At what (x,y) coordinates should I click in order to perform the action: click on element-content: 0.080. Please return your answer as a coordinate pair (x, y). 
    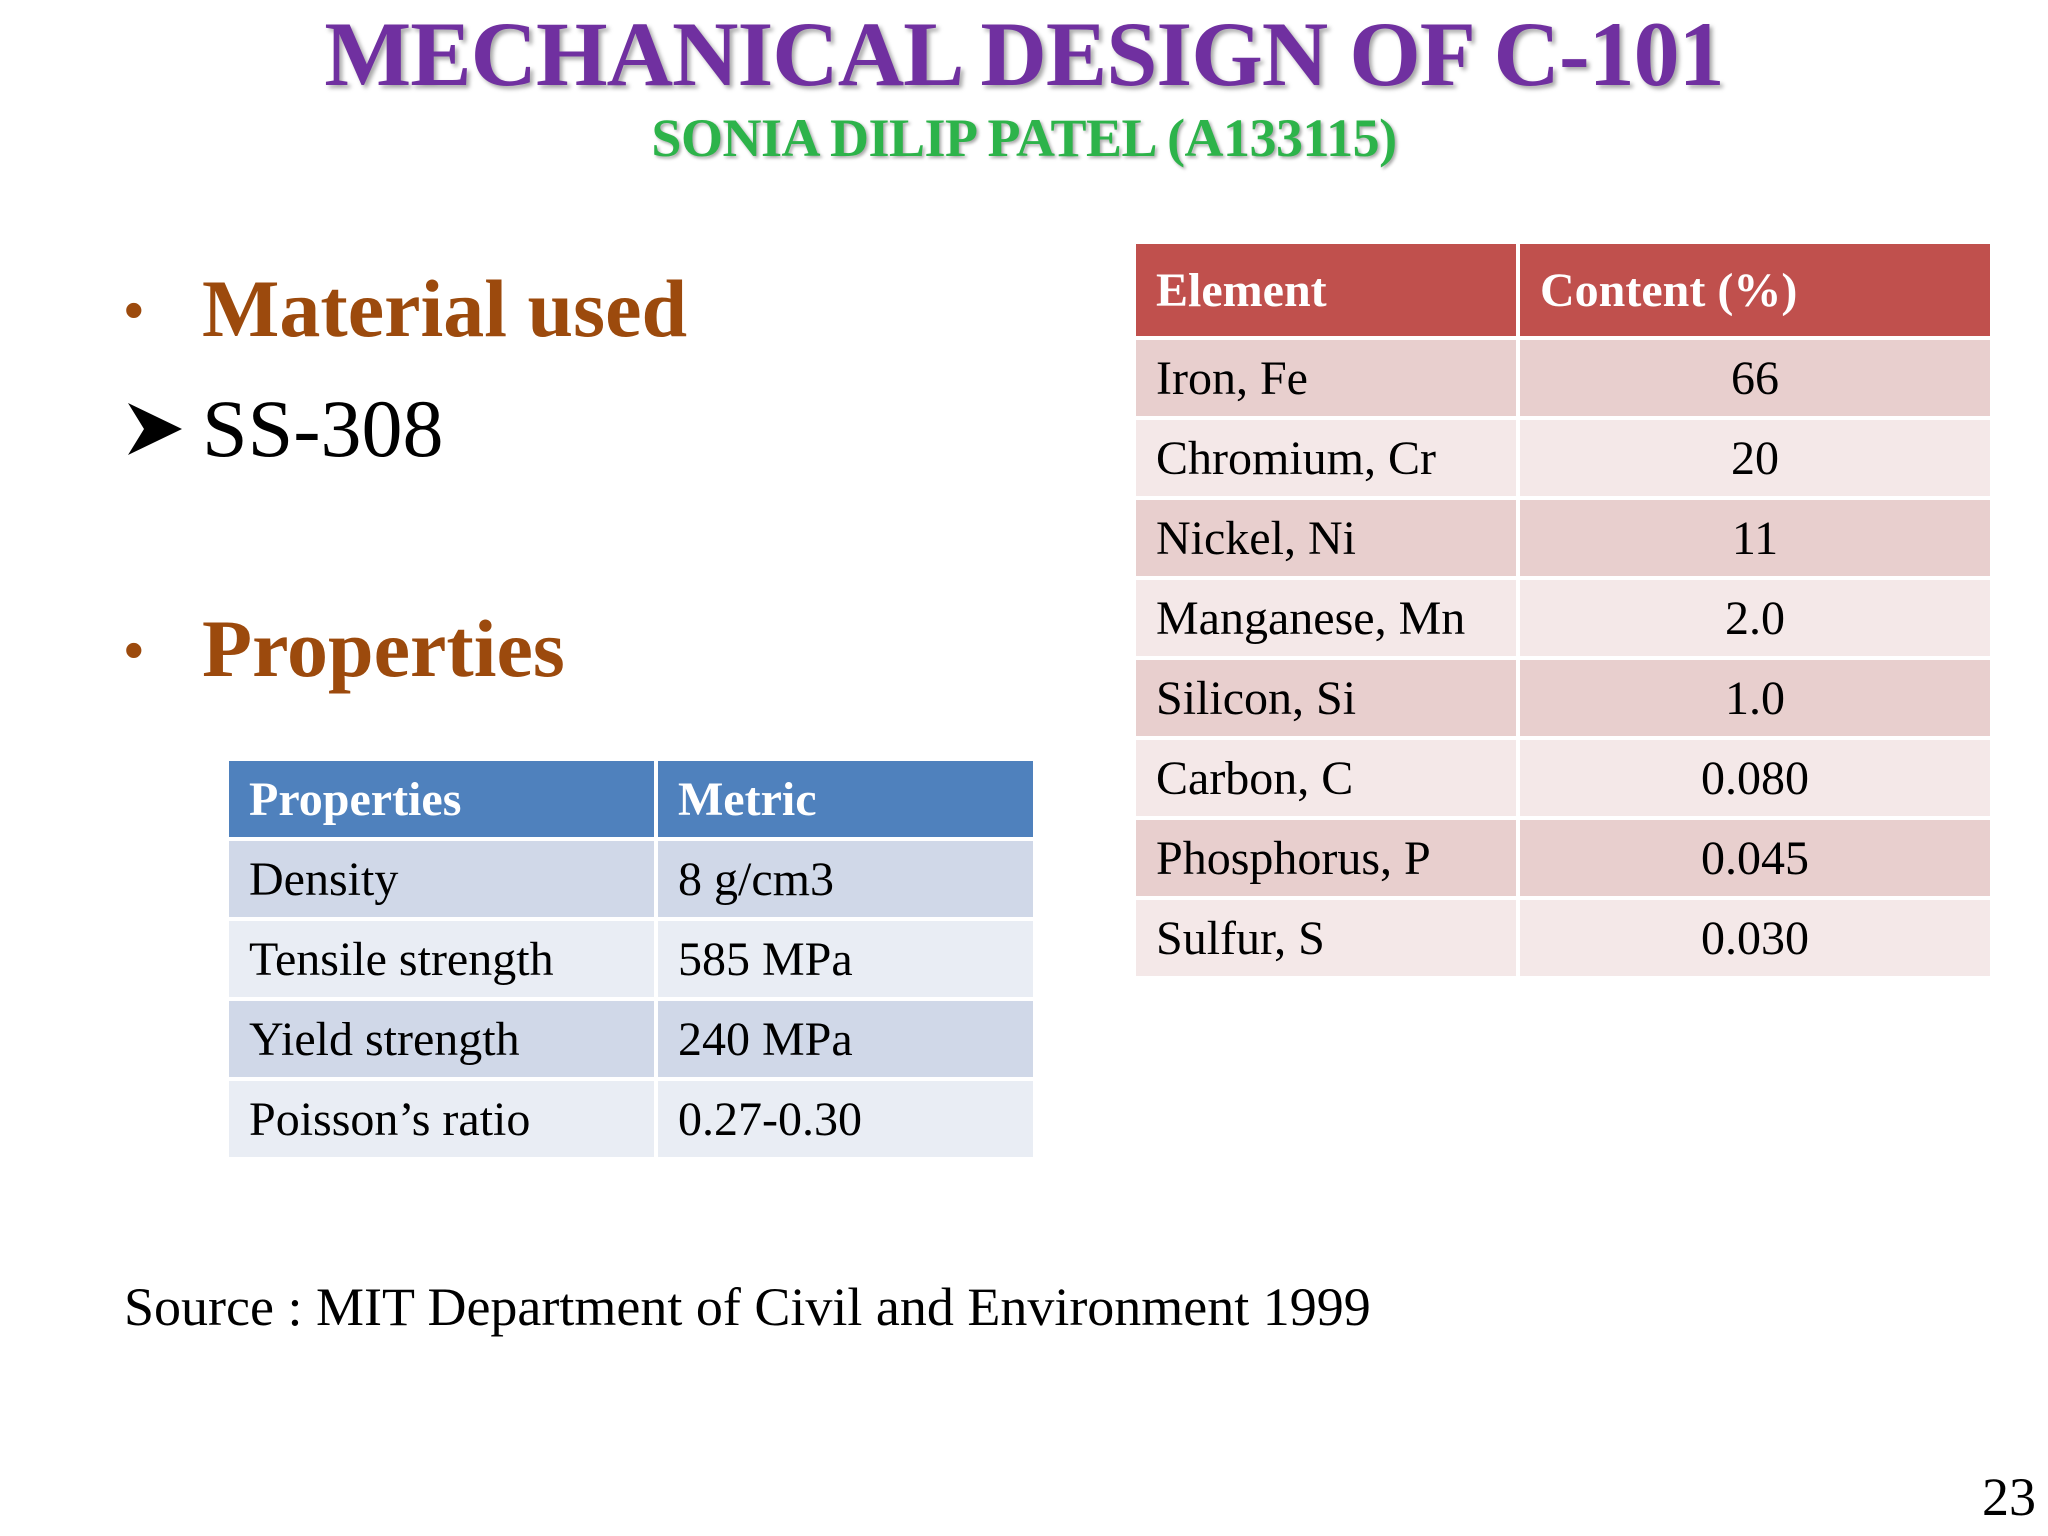
    Looking at the image, I should click on (1755, 778).